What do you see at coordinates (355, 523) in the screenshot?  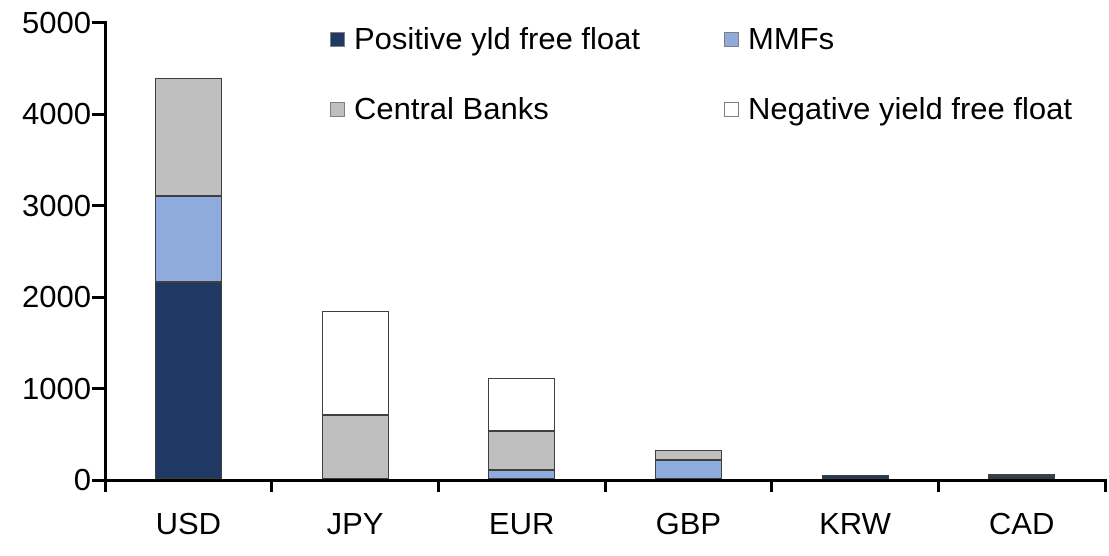 I see `x-axis-label-jpy: JPY` at bounding box center [355, 523].